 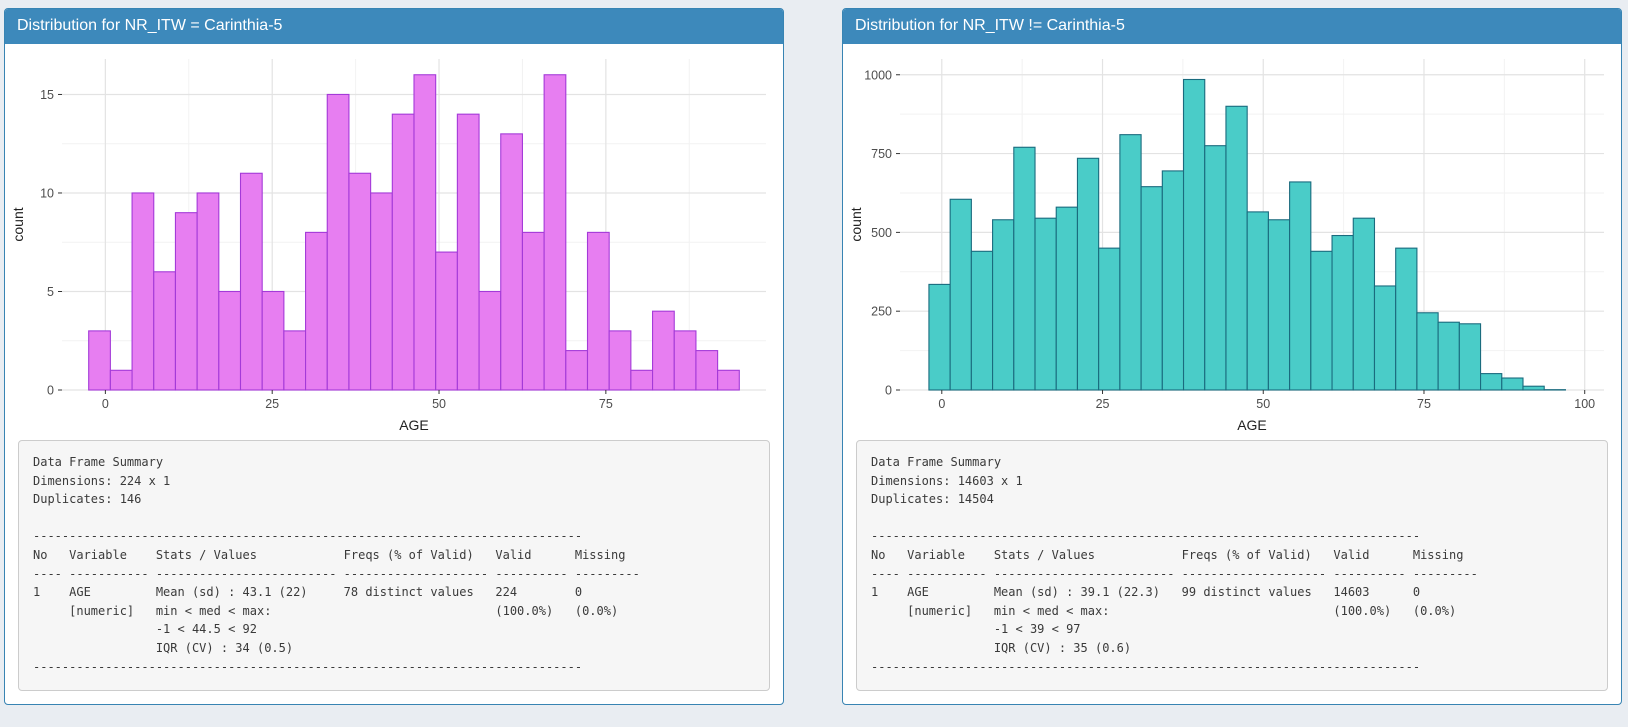 I want to click on svg-text: 10, so click(x=47, y=193).